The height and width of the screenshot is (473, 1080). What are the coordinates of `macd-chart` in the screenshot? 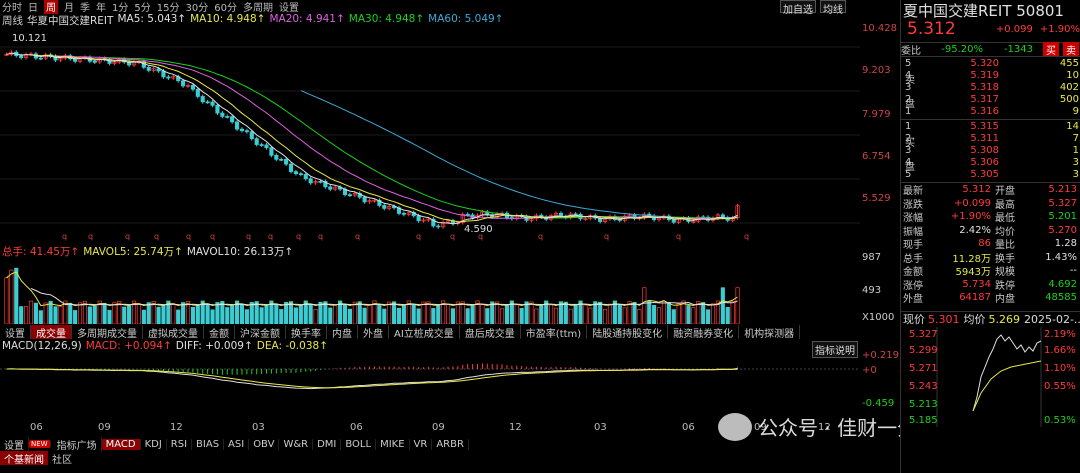 It's located at (430, 387).